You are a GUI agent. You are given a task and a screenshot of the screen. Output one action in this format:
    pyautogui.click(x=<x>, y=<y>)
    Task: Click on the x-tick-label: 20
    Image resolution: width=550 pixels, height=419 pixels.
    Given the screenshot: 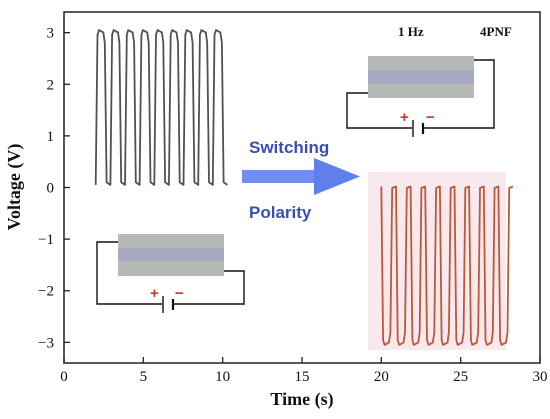 What is the action you would take?
    pyautogui.click(x=381, y=377)
    